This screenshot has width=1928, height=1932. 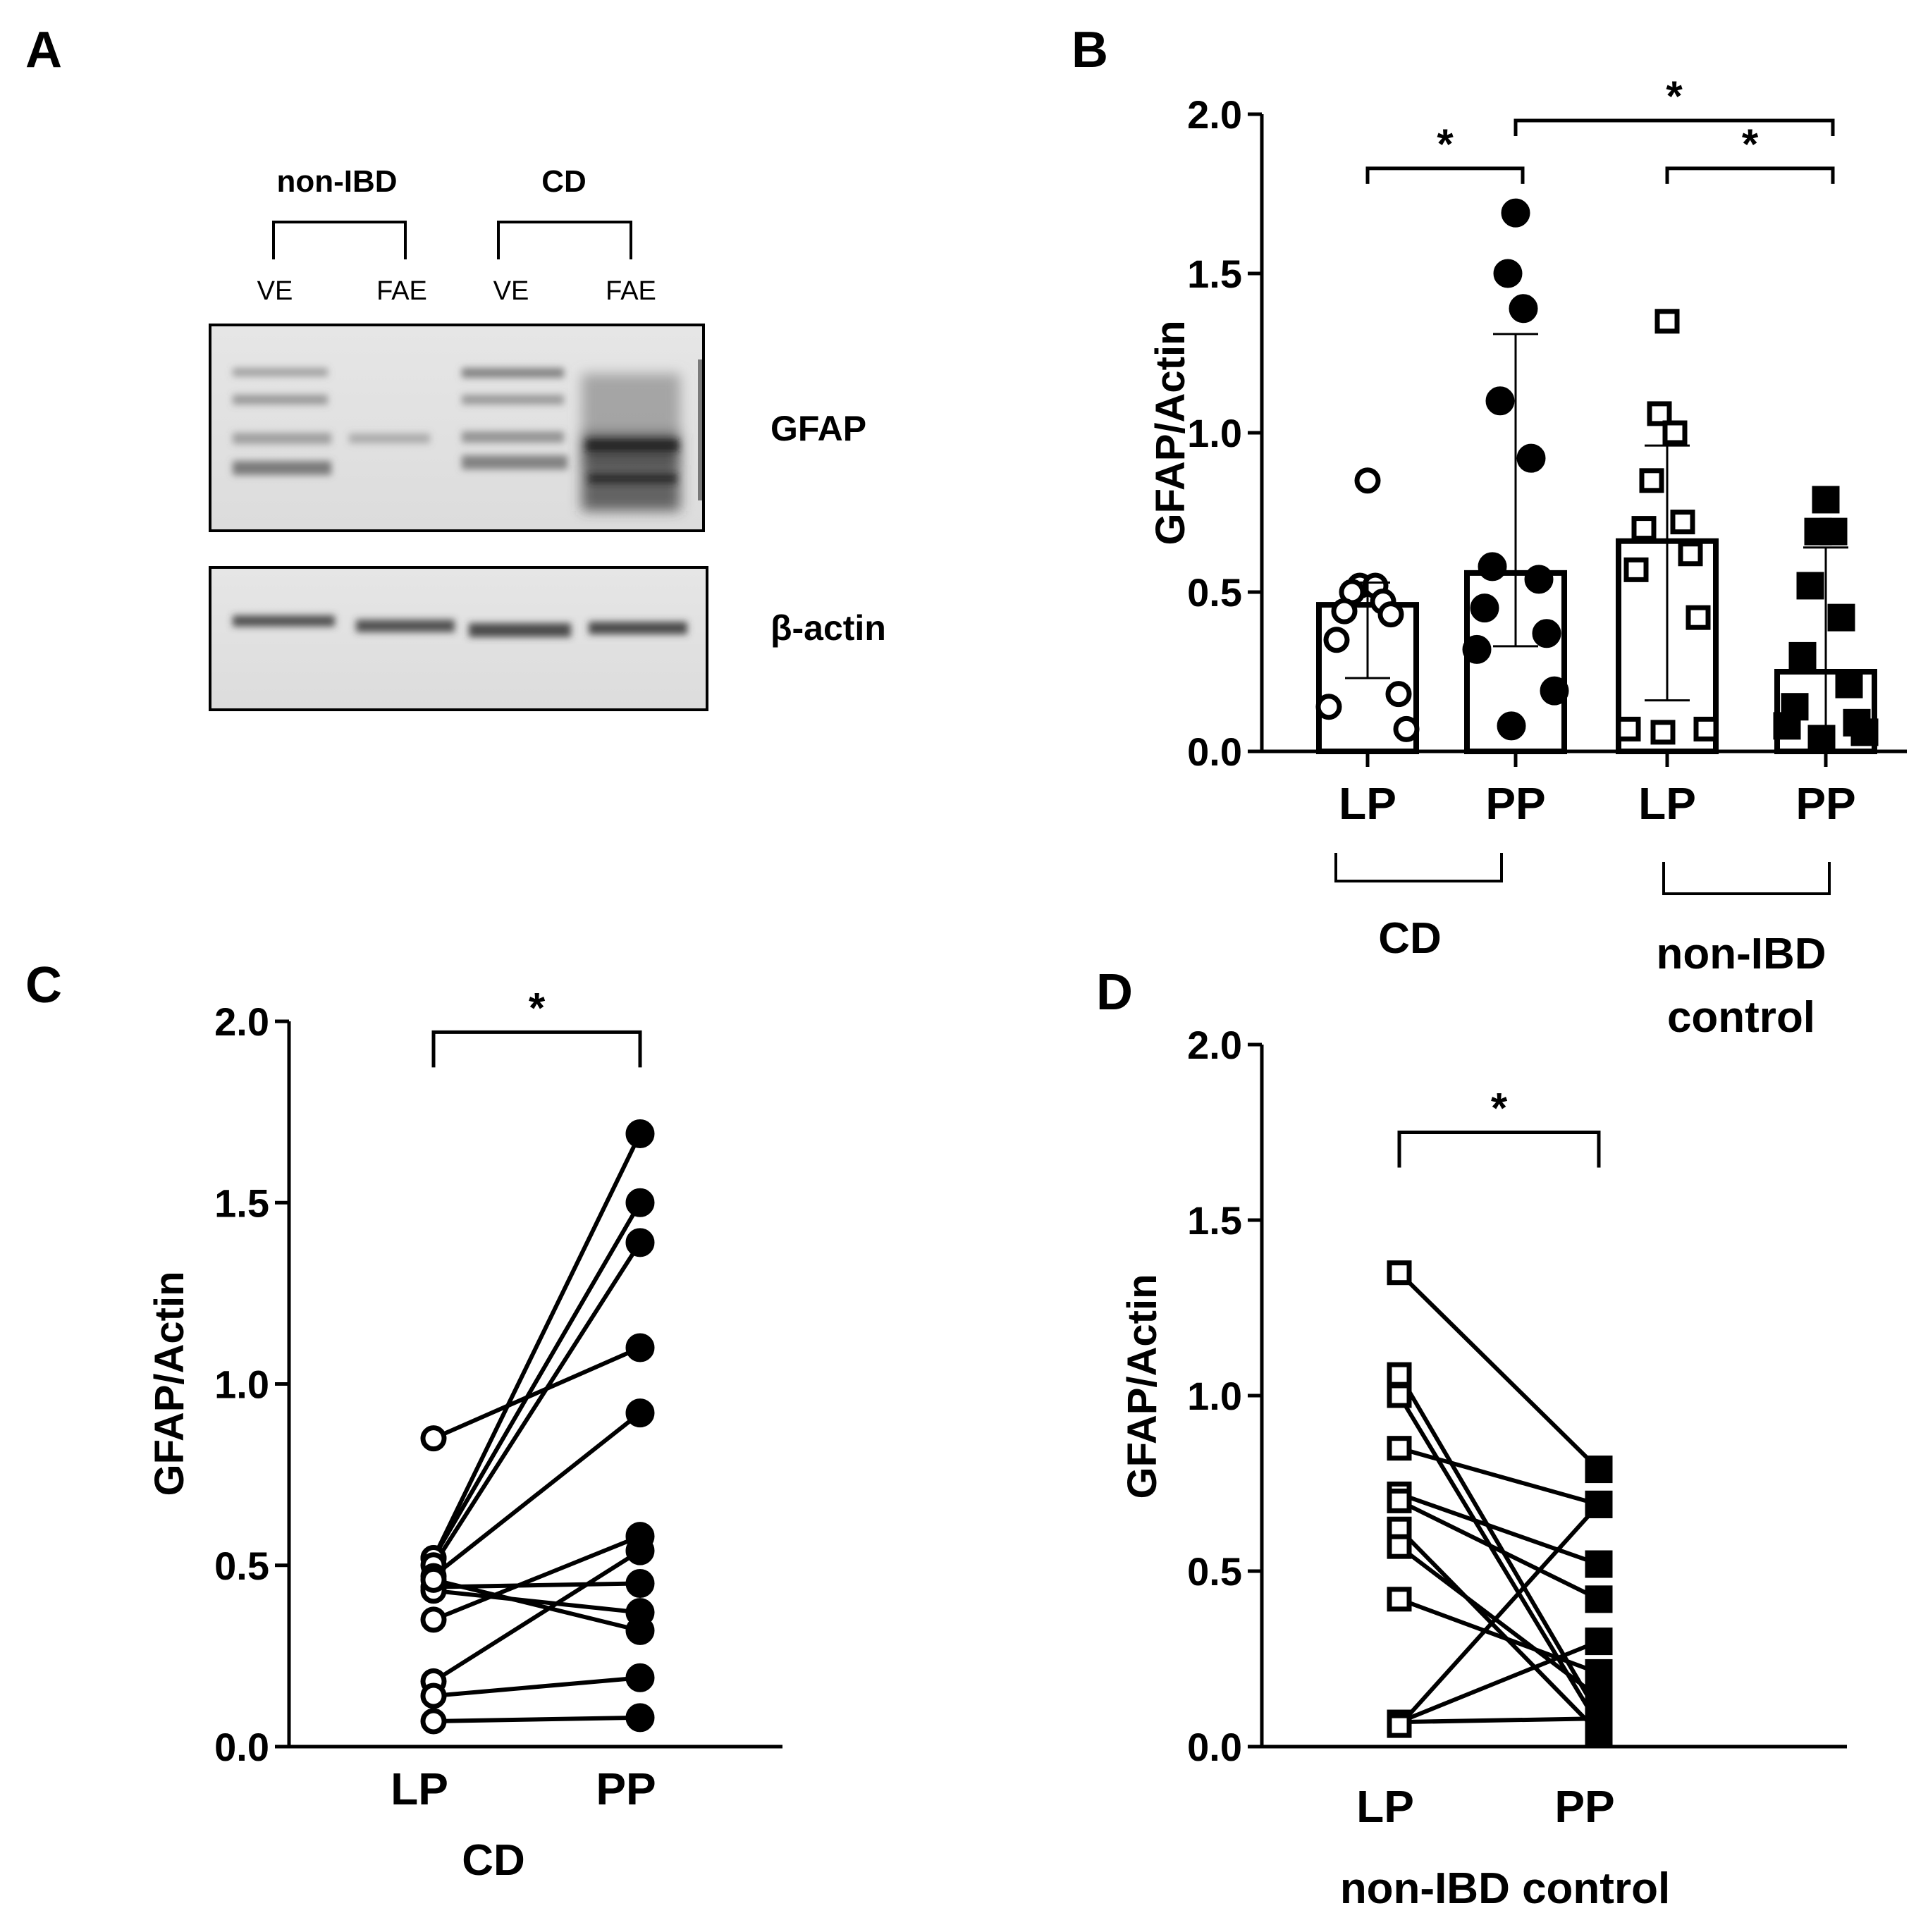 What do you see at coordinates (419, 1789) in the screenshot?
I see `x-tick-label-c: LP` at bounding box center [419, 1789].